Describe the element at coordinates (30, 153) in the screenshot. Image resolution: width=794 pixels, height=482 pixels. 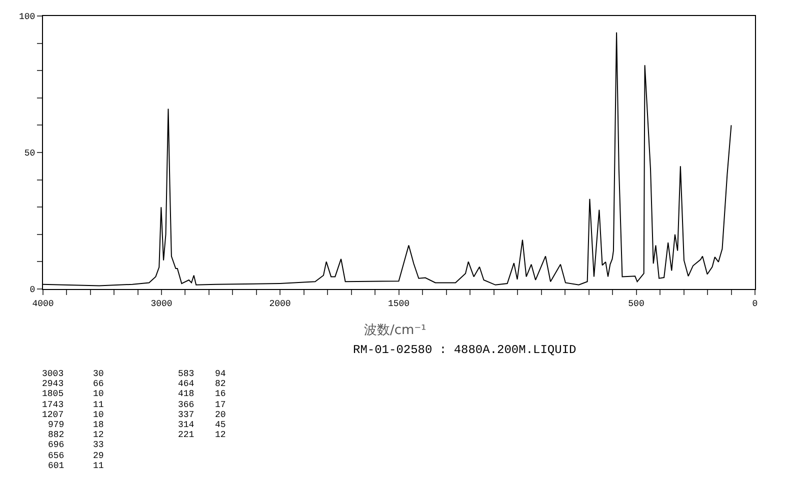
I see `y-tick-label: 50` at that location.